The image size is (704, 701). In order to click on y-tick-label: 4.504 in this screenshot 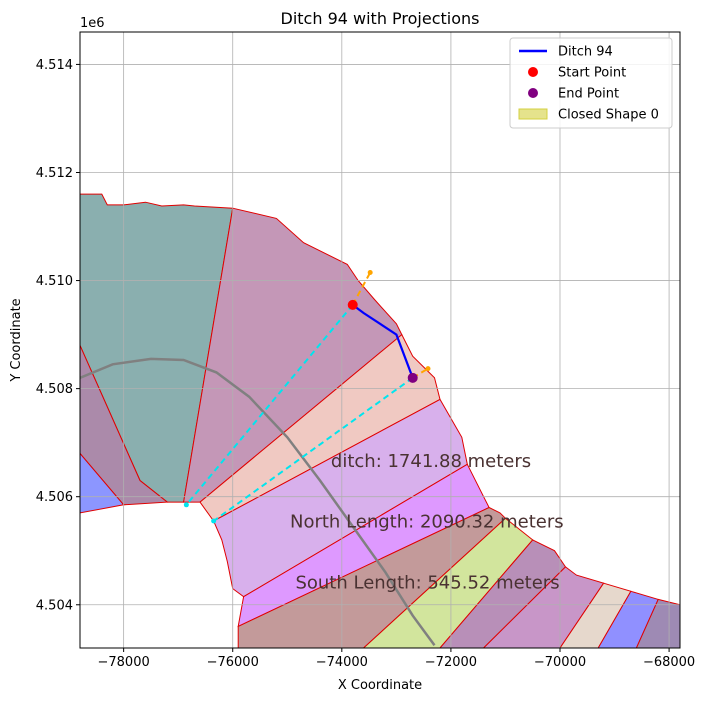, I will do `click(54, 605)`.